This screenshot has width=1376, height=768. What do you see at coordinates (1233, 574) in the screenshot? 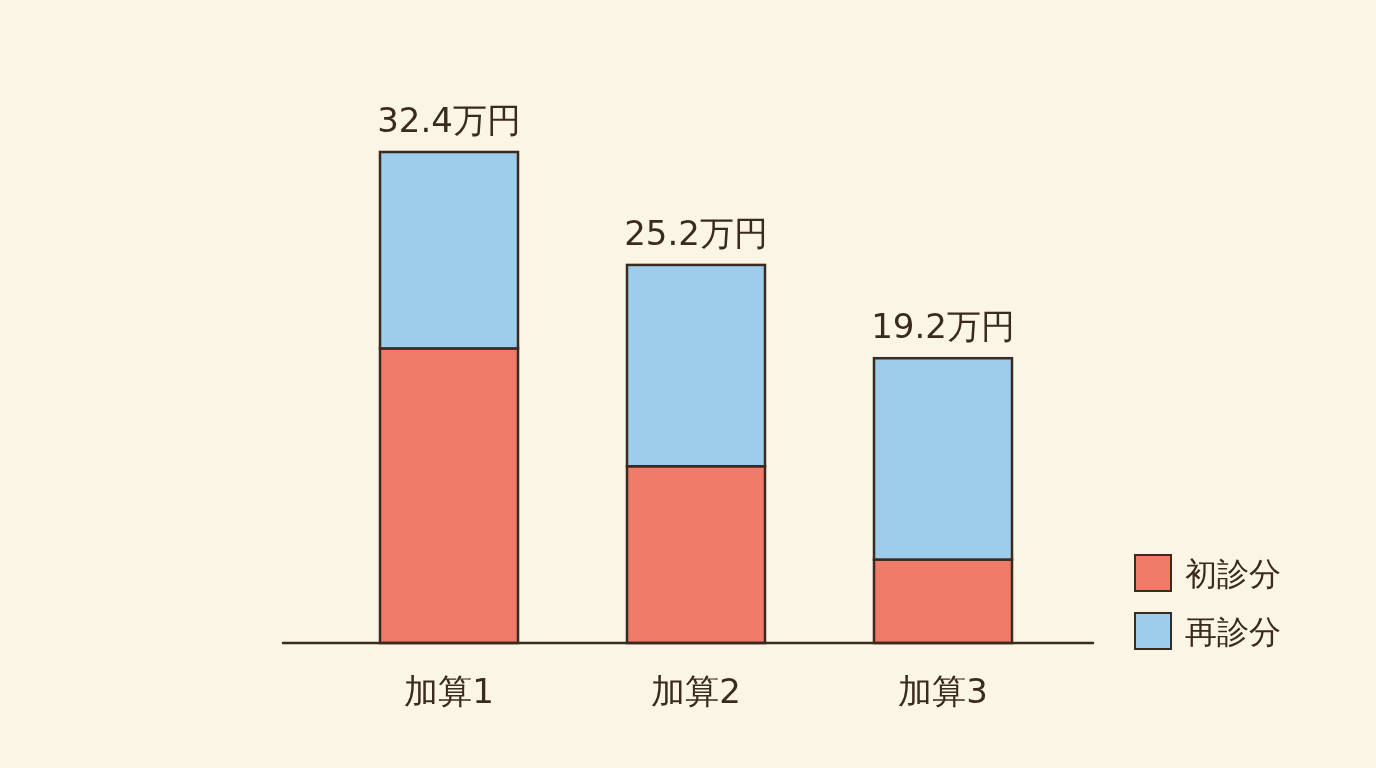
I see `legend-label: 初診分` at bounding box center [1233, 574].